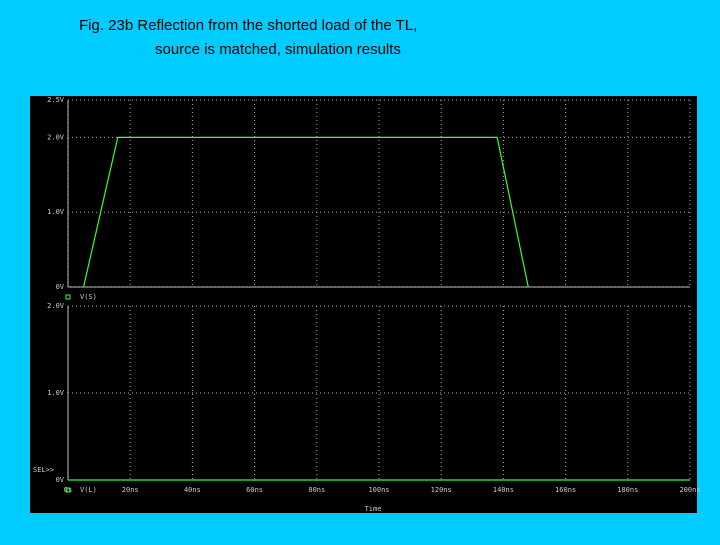 Image resolution: width=720 pixels, height=545 pixels. I want to click on x-tick-label: 100ns, so click(378, 490).